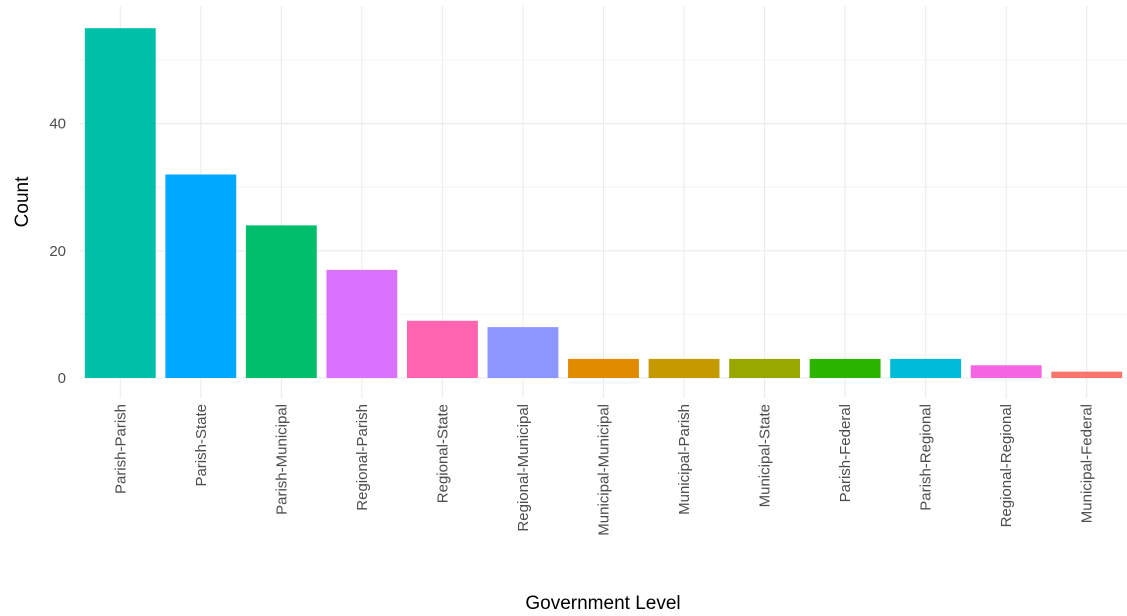  I want to click on bar-municipal-parish, so click(684, 368).